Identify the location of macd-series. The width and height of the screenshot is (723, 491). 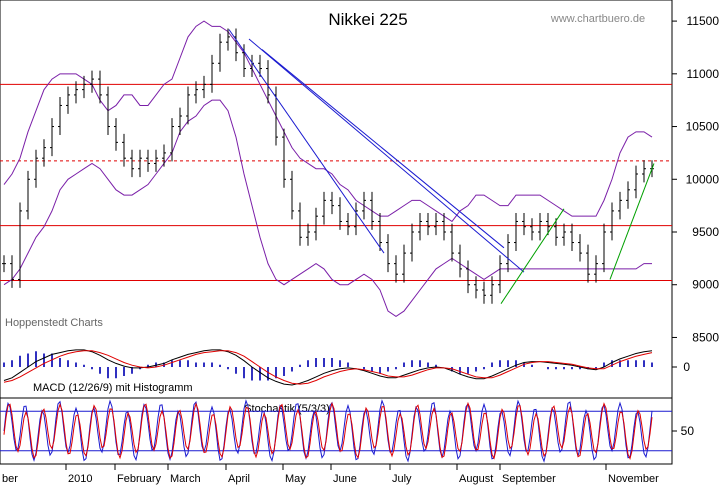
(328, 367).